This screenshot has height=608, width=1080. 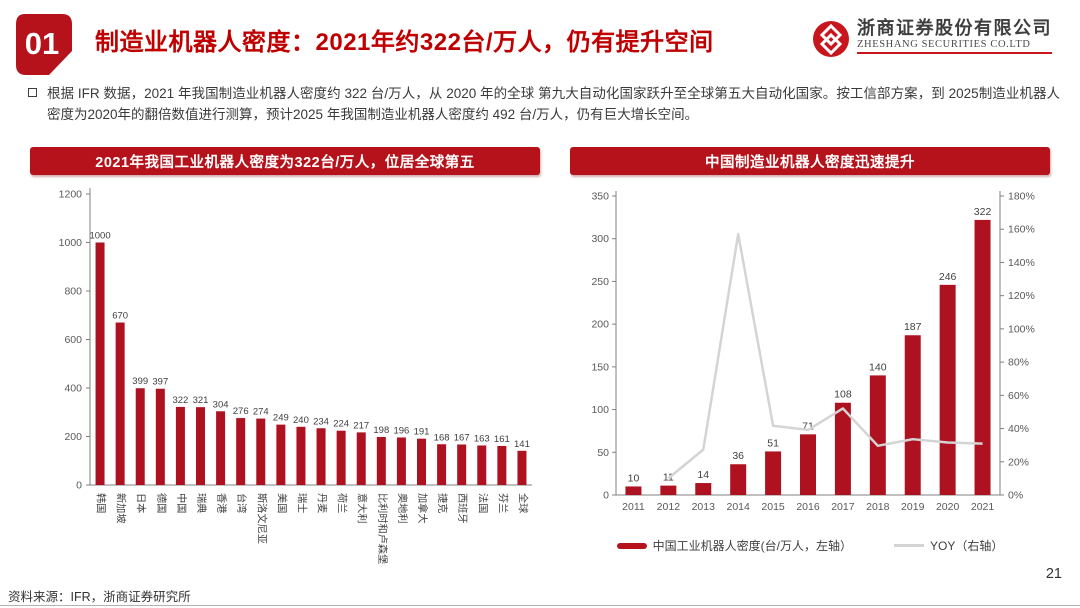 What do you see at coordinates (99, 236) in the screenshot?
I see `bar-value-label: 1000` at bounding box center [99, 236].